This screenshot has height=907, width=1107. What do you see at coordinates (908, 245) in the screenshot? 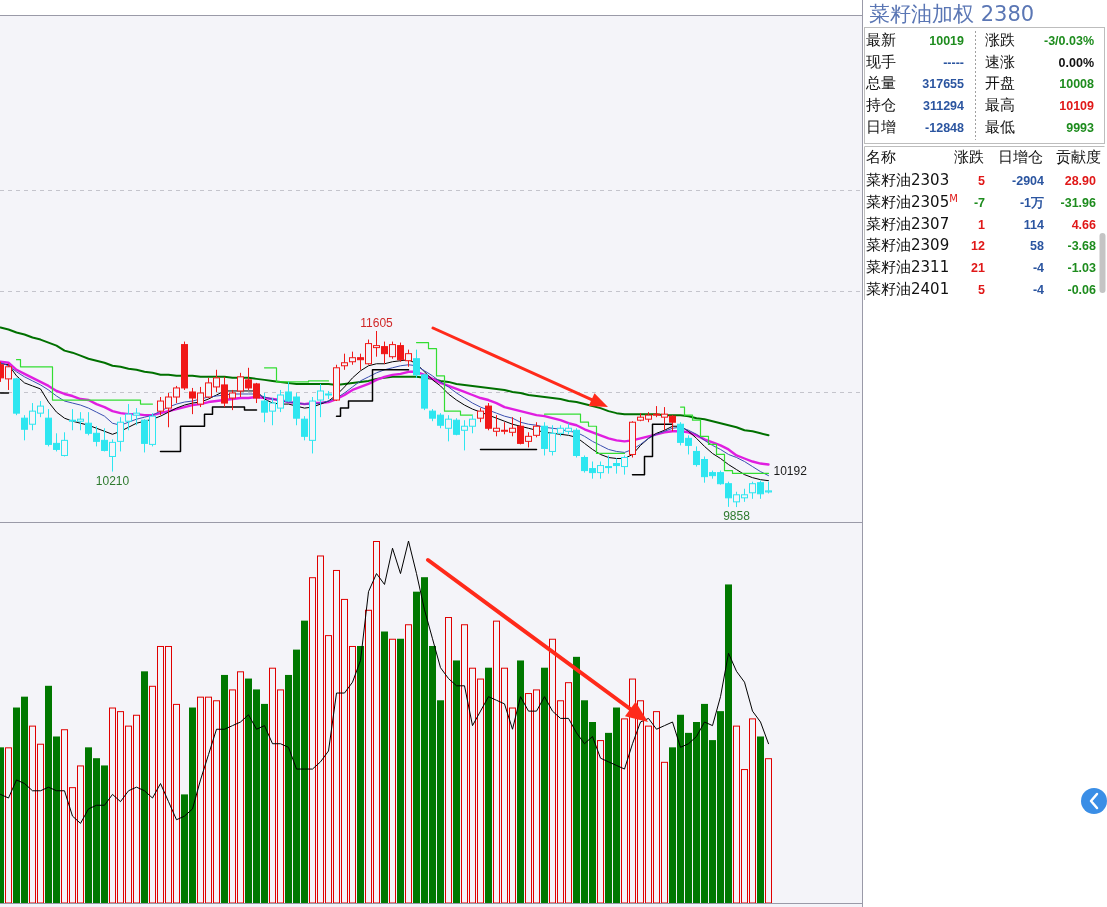
I see `text: 菜籽油2309` at bounding box center [908, 245].